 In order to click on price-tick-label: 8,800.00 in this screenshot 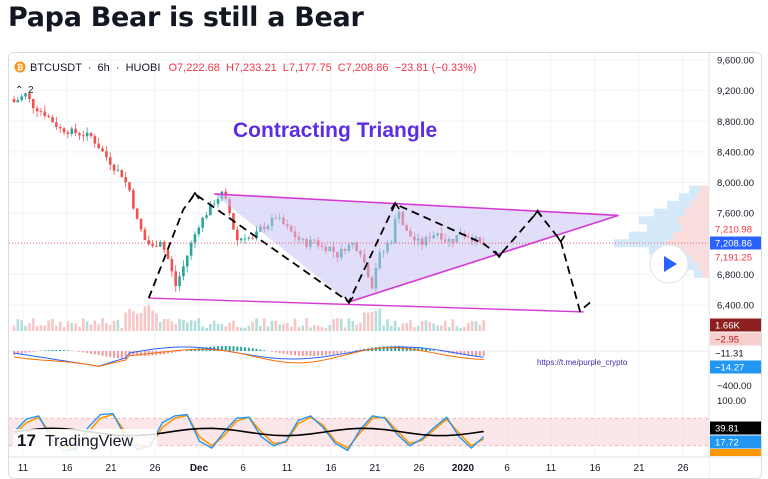, I will do `click(735, 122)`.